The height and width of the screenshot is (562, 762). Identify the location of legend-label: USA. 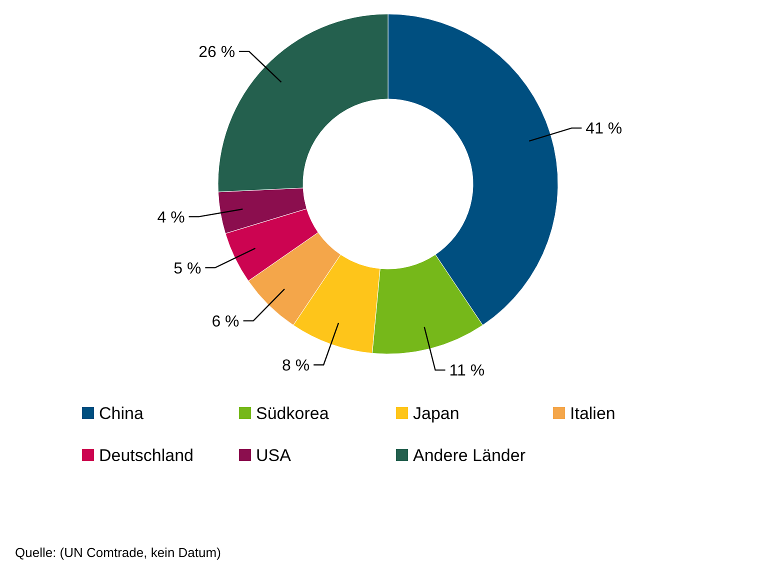
(274, 455).